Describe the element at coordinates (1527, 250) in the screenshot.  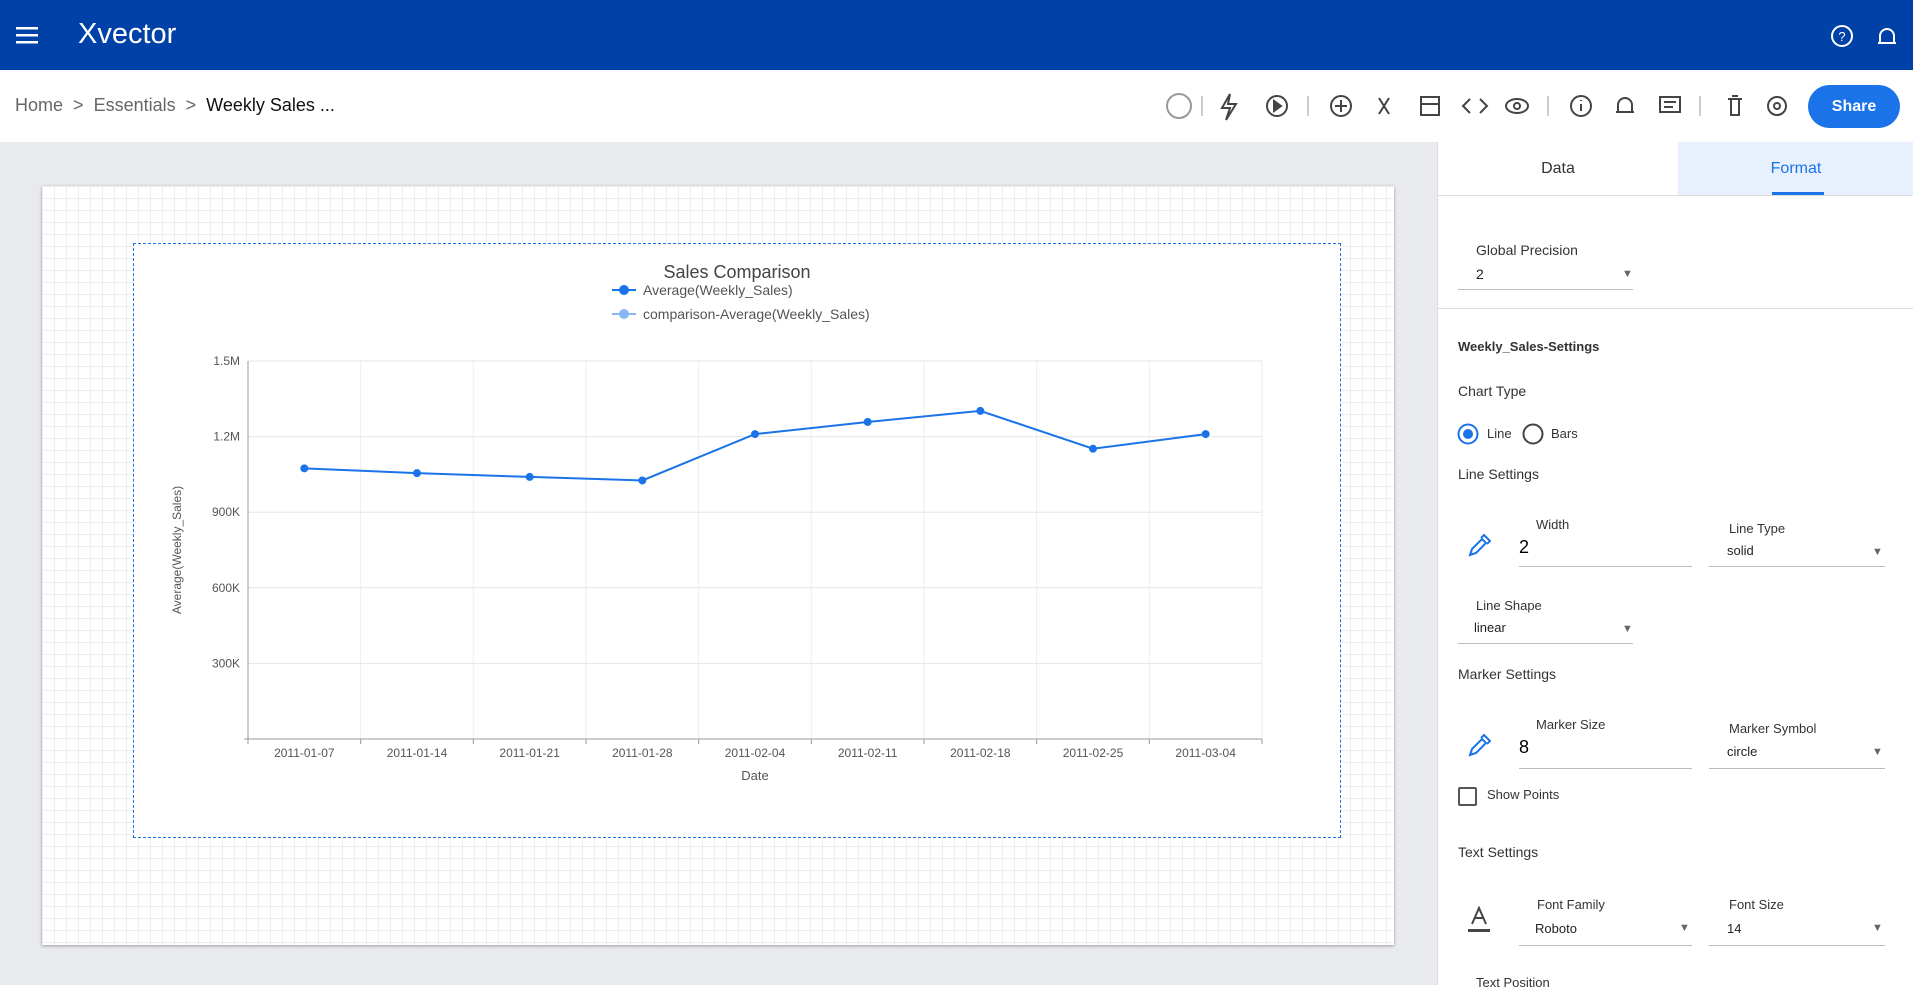
I see `field-label: Global Precision` at that location.